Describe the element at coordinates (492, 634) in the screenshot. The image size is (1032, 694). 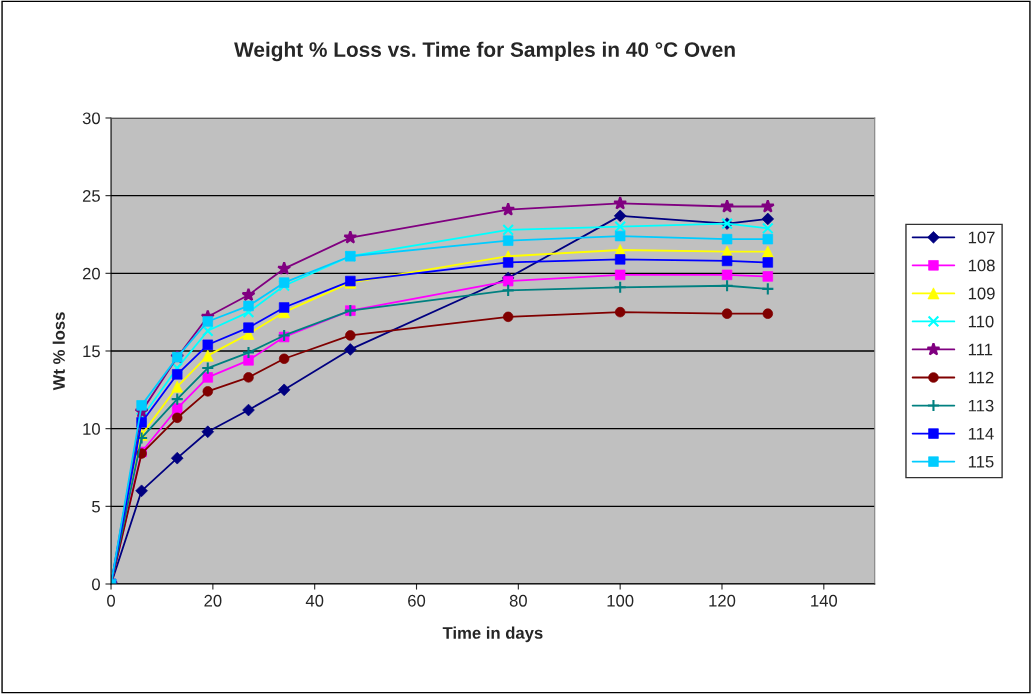
I see `x-axis-title: Time in days` at that location.